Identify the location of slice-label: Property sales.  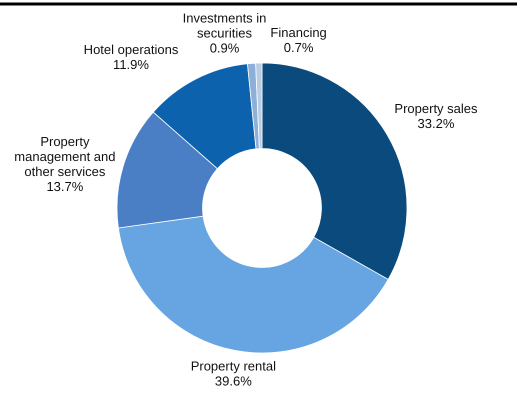
(436, 108).